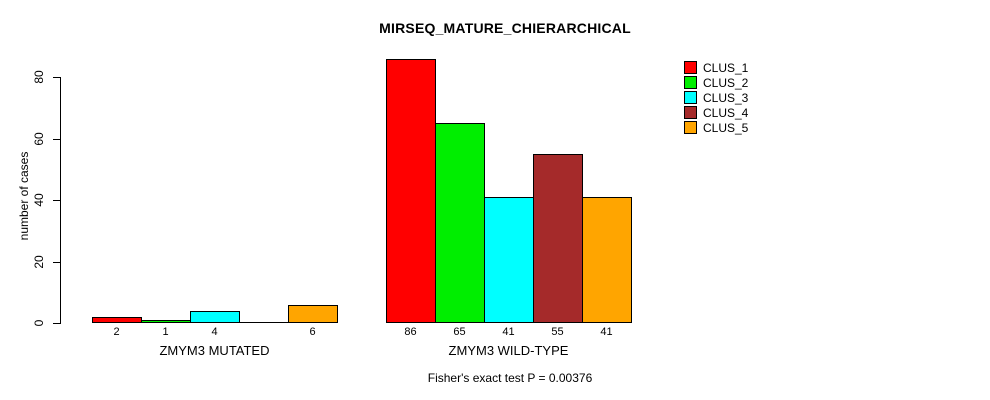  Describe the element at coordinates (214, 332) in the screenshot. I see `bar-value-label: 4` at that location.